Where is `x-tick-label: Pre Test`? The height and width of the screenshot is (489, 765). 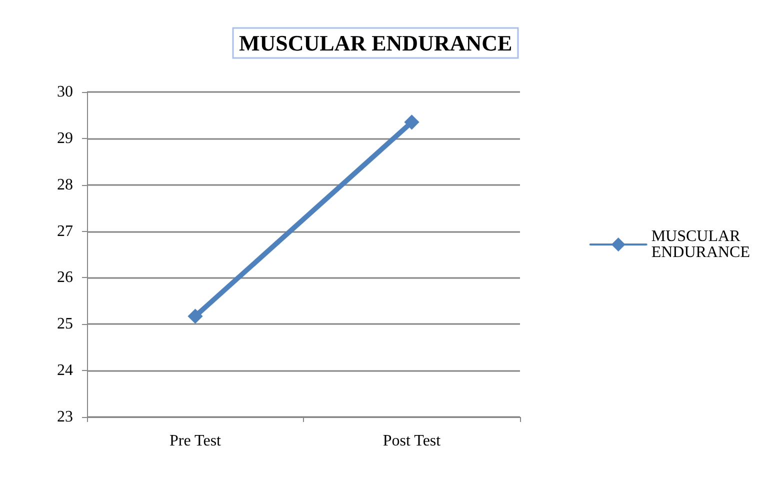
x-tick-label: Pre Test is located at coordinates (196, 441).